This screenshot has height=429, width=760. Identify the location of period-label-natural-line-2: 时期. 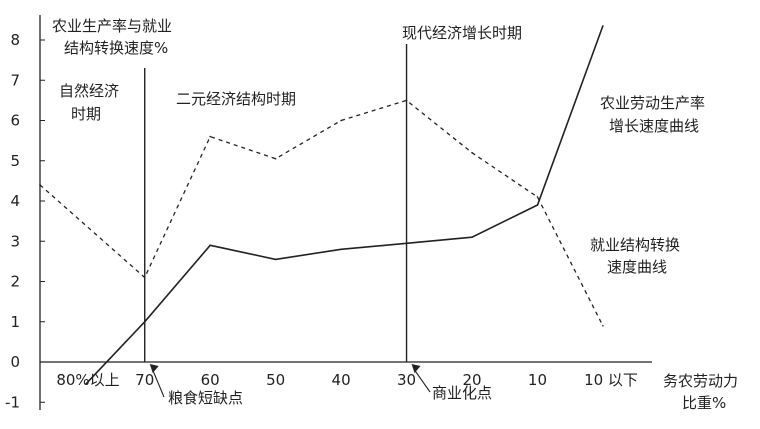
(86, 114).